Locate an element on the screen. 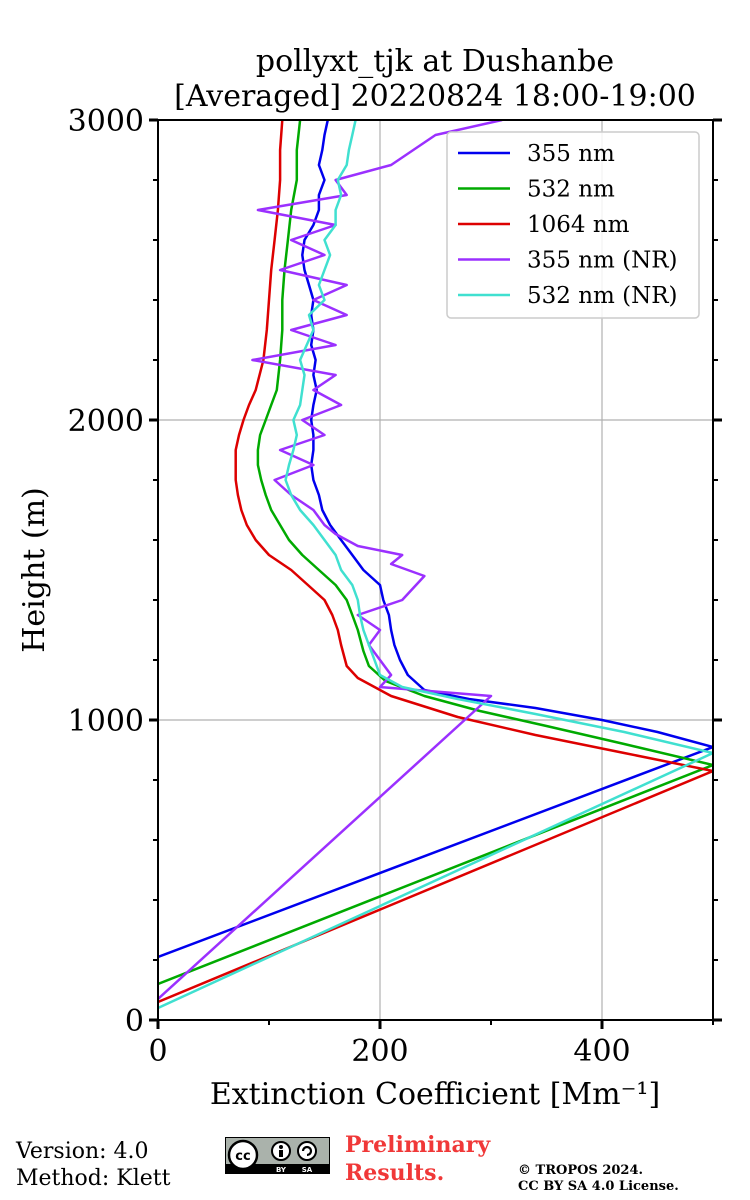  x-axis-label: Extinction Coefficient [Mm⁻¹] is located at coordinates (435, 1094).